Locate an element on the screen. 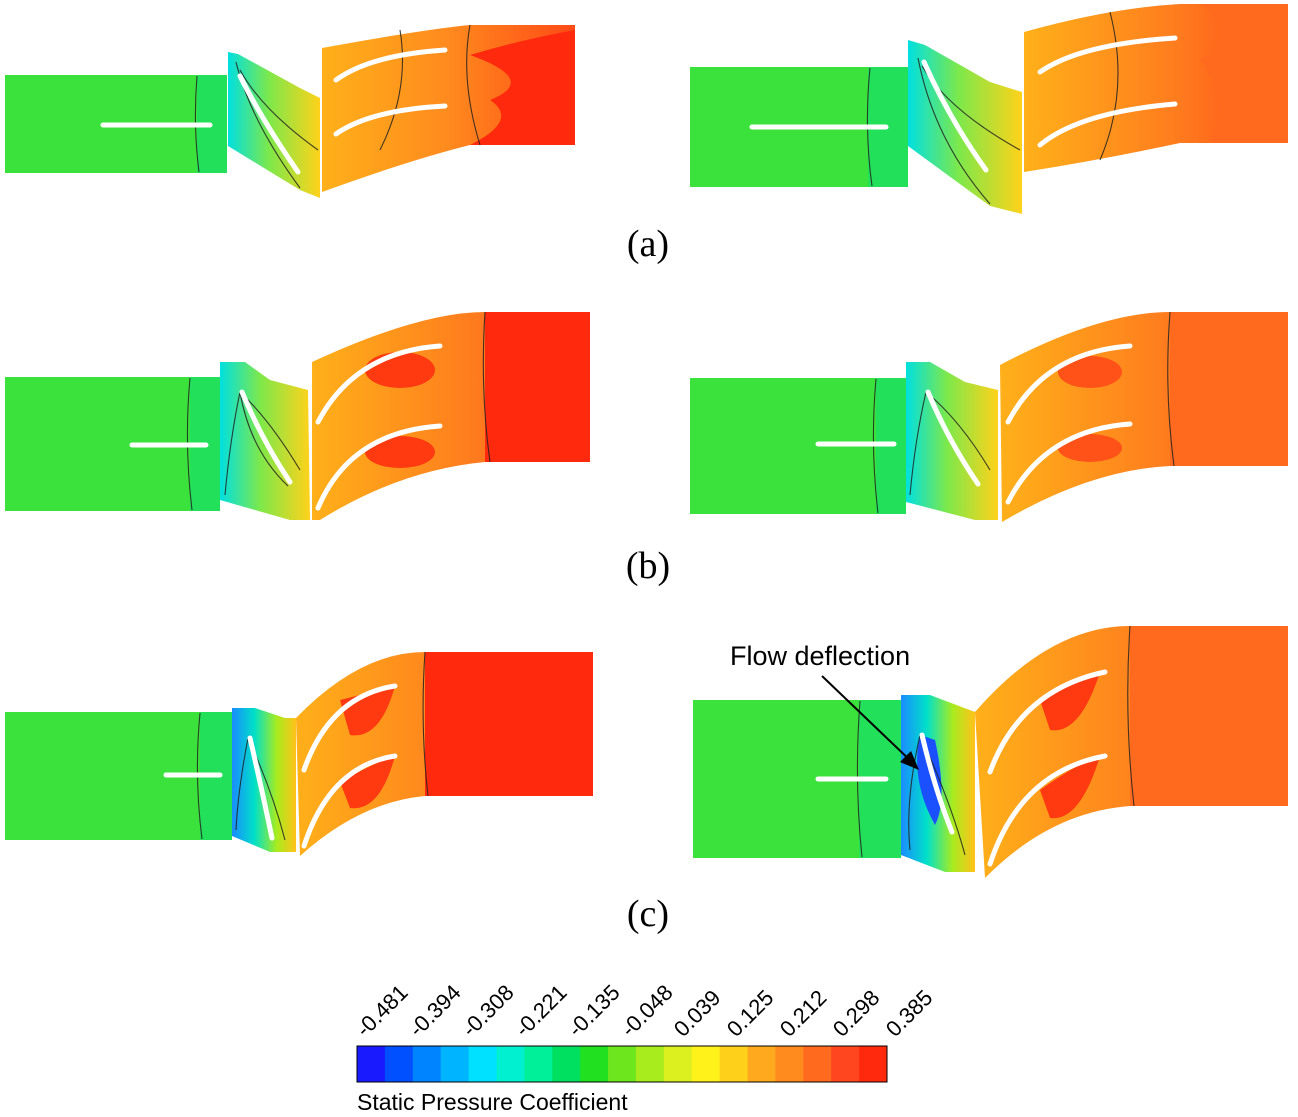 This screenshot has width=1298, height=1117. colorbar-tick-label: -0.308 is located at coordinates (488, 1011).